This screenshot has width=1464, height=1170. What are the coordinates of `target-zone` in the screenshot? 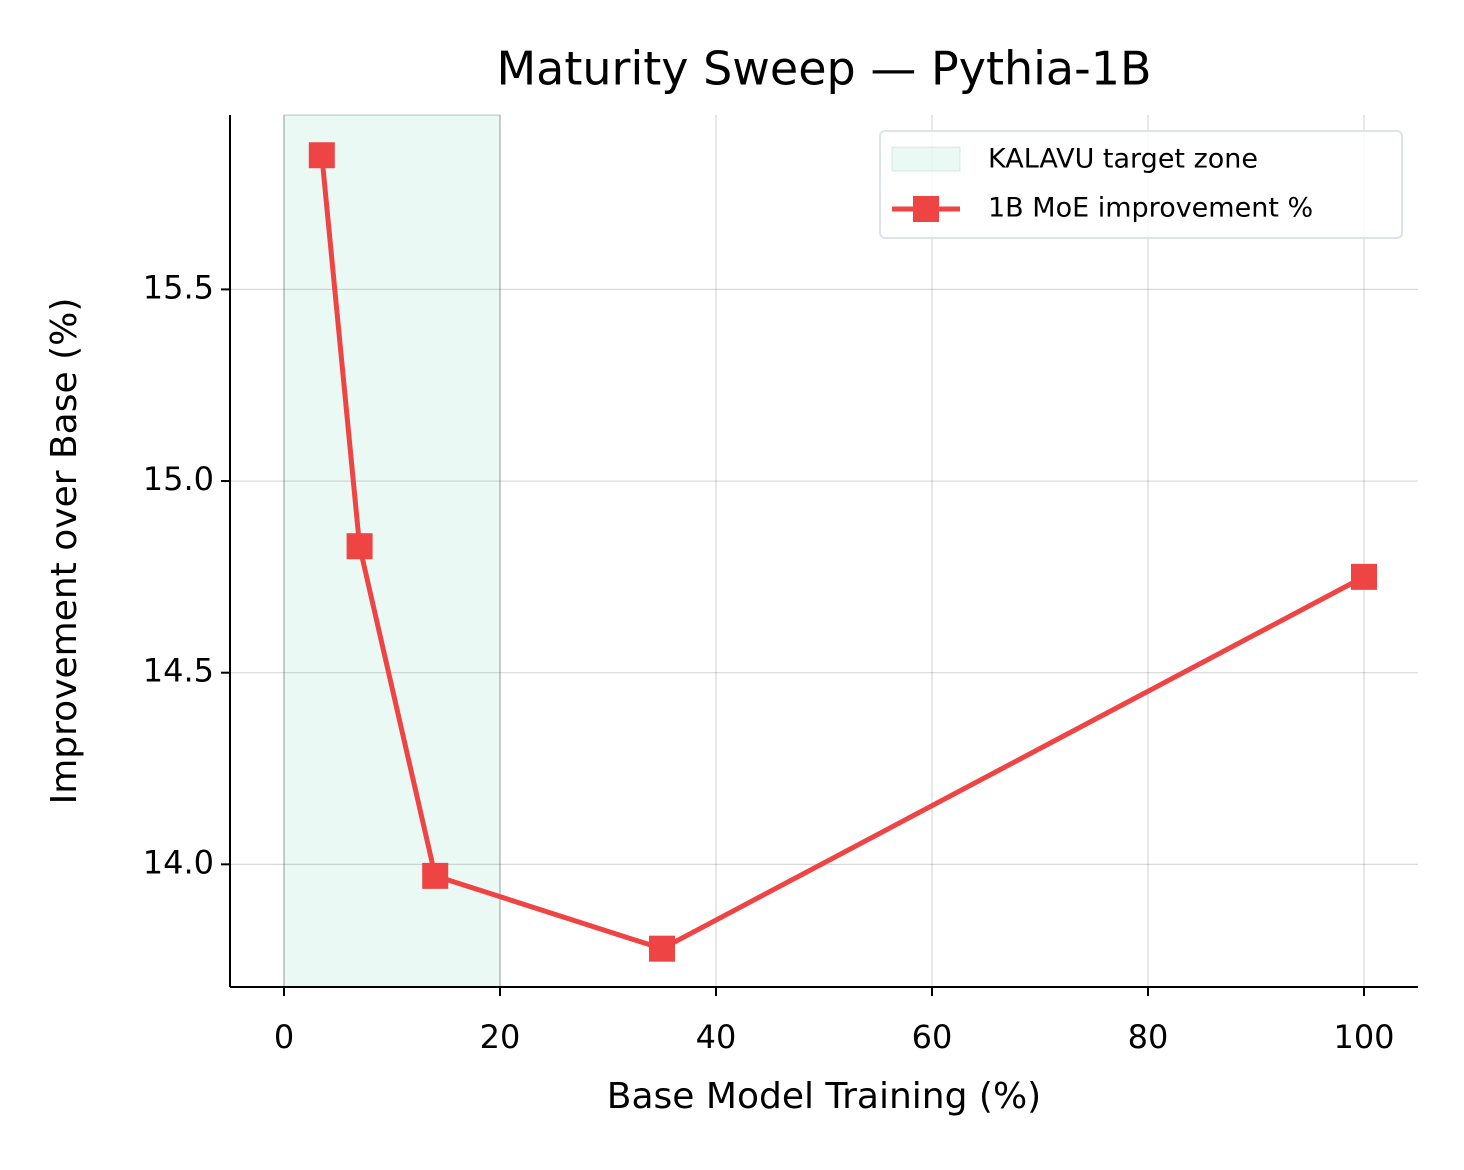 It's located at (392, 551).